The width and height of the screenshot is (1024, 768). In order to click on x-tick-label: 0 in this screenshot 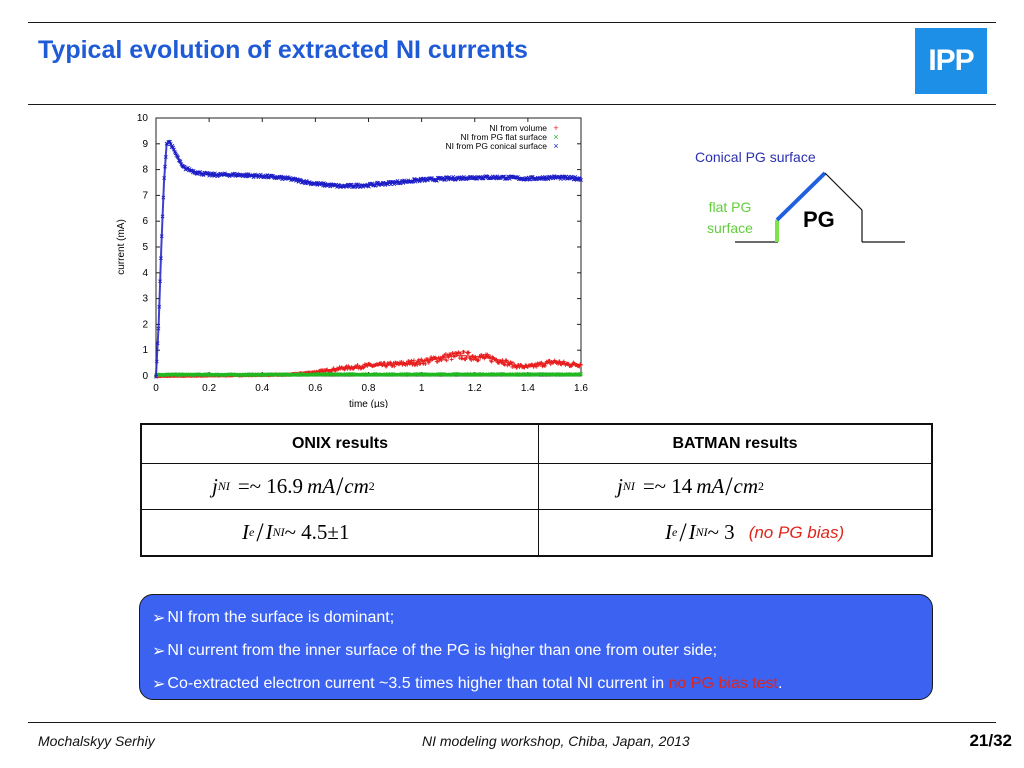, I will do `click(156, 388)`.